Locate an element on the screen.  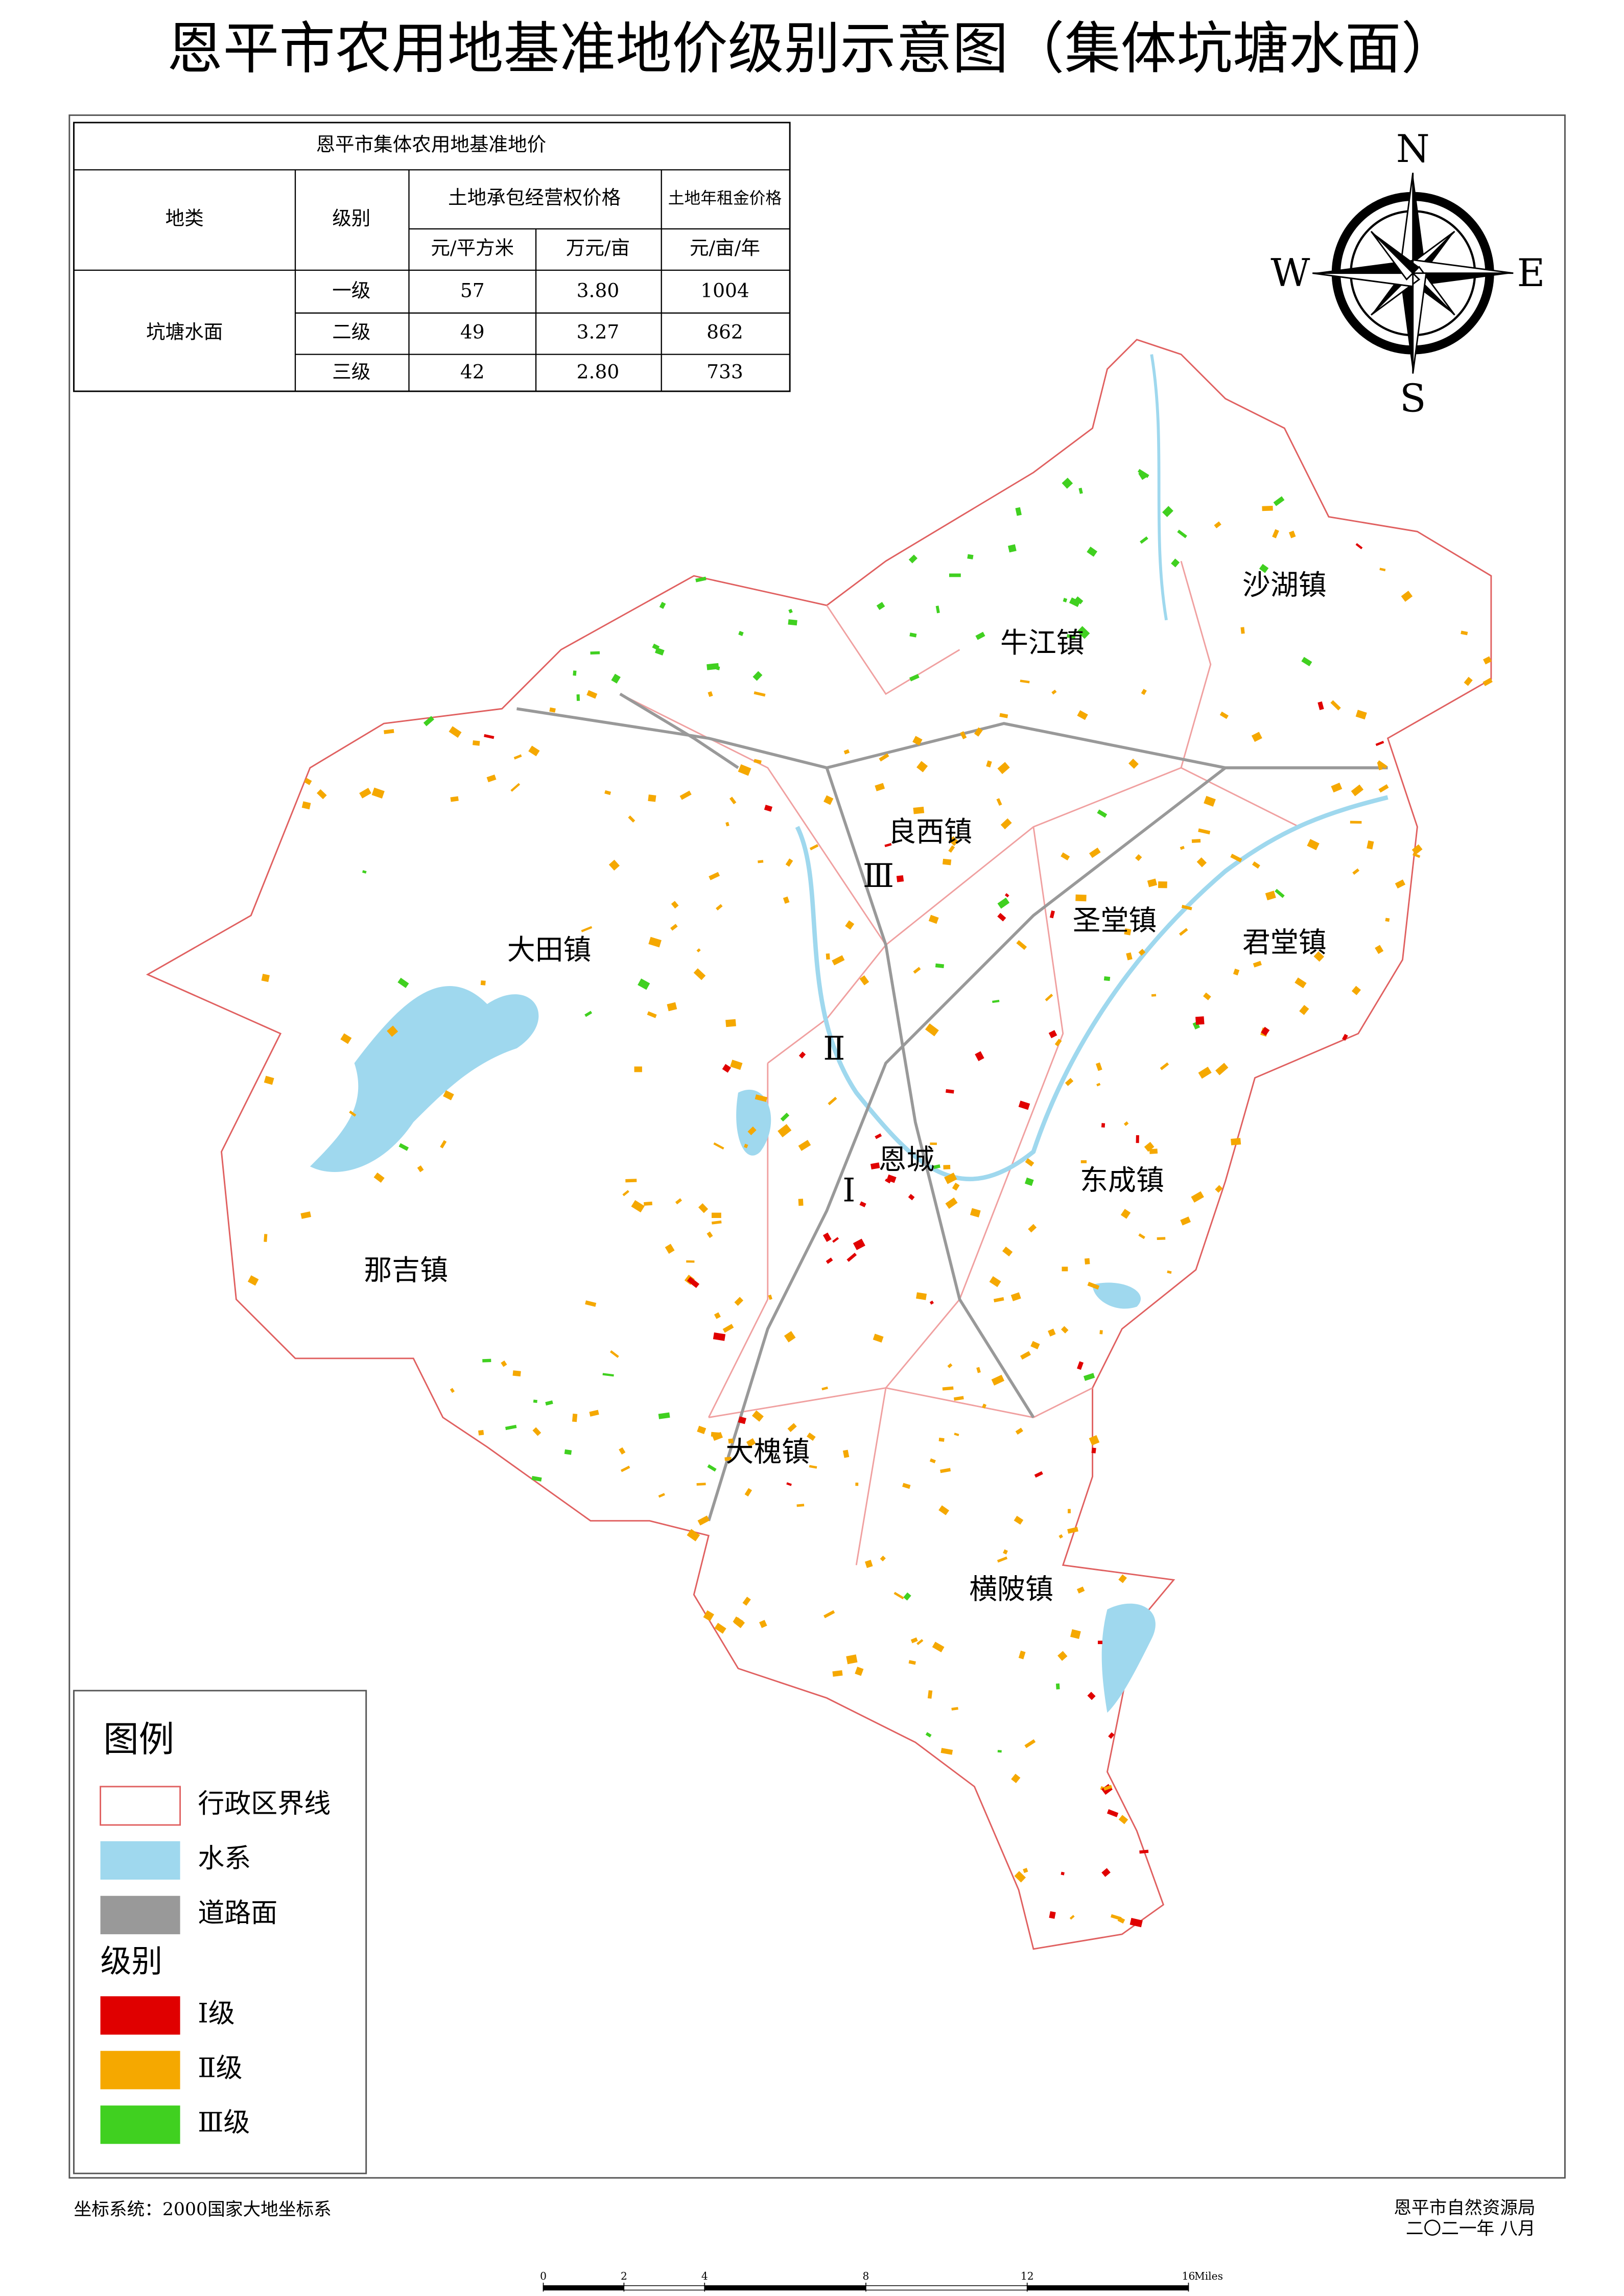
compass-letter: N is located at coordinates (1413, 148).